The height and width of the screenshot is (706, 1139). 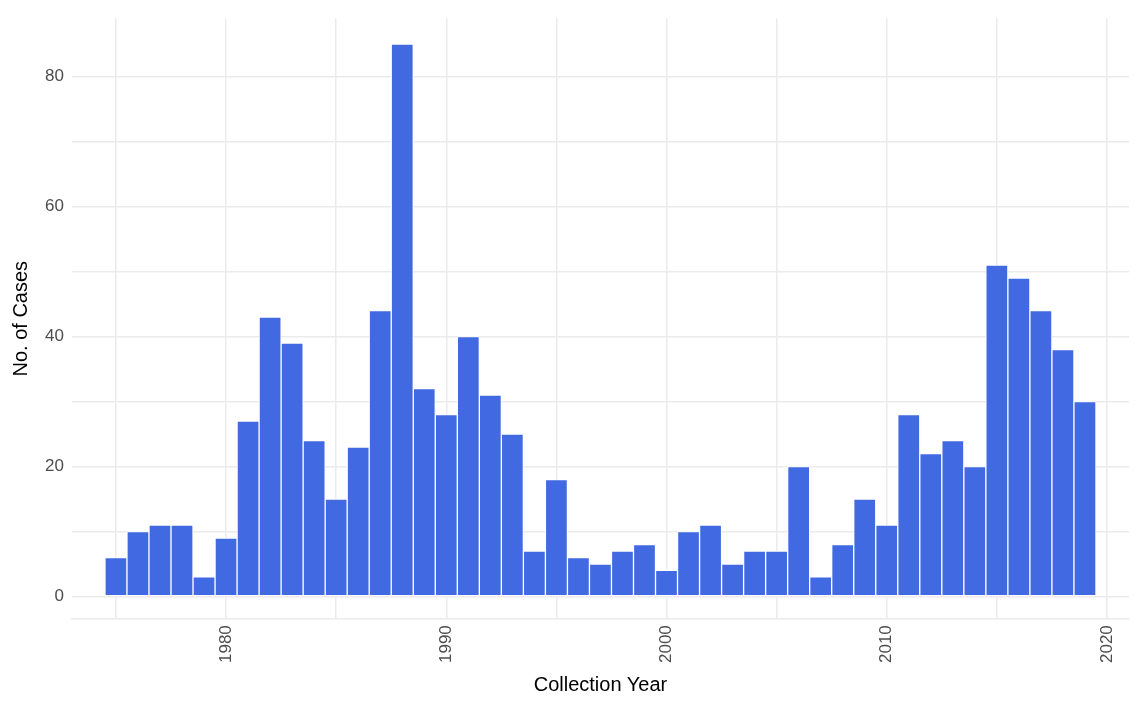 I want to click on y-tick-label: 0, so click(x=59, y=596).